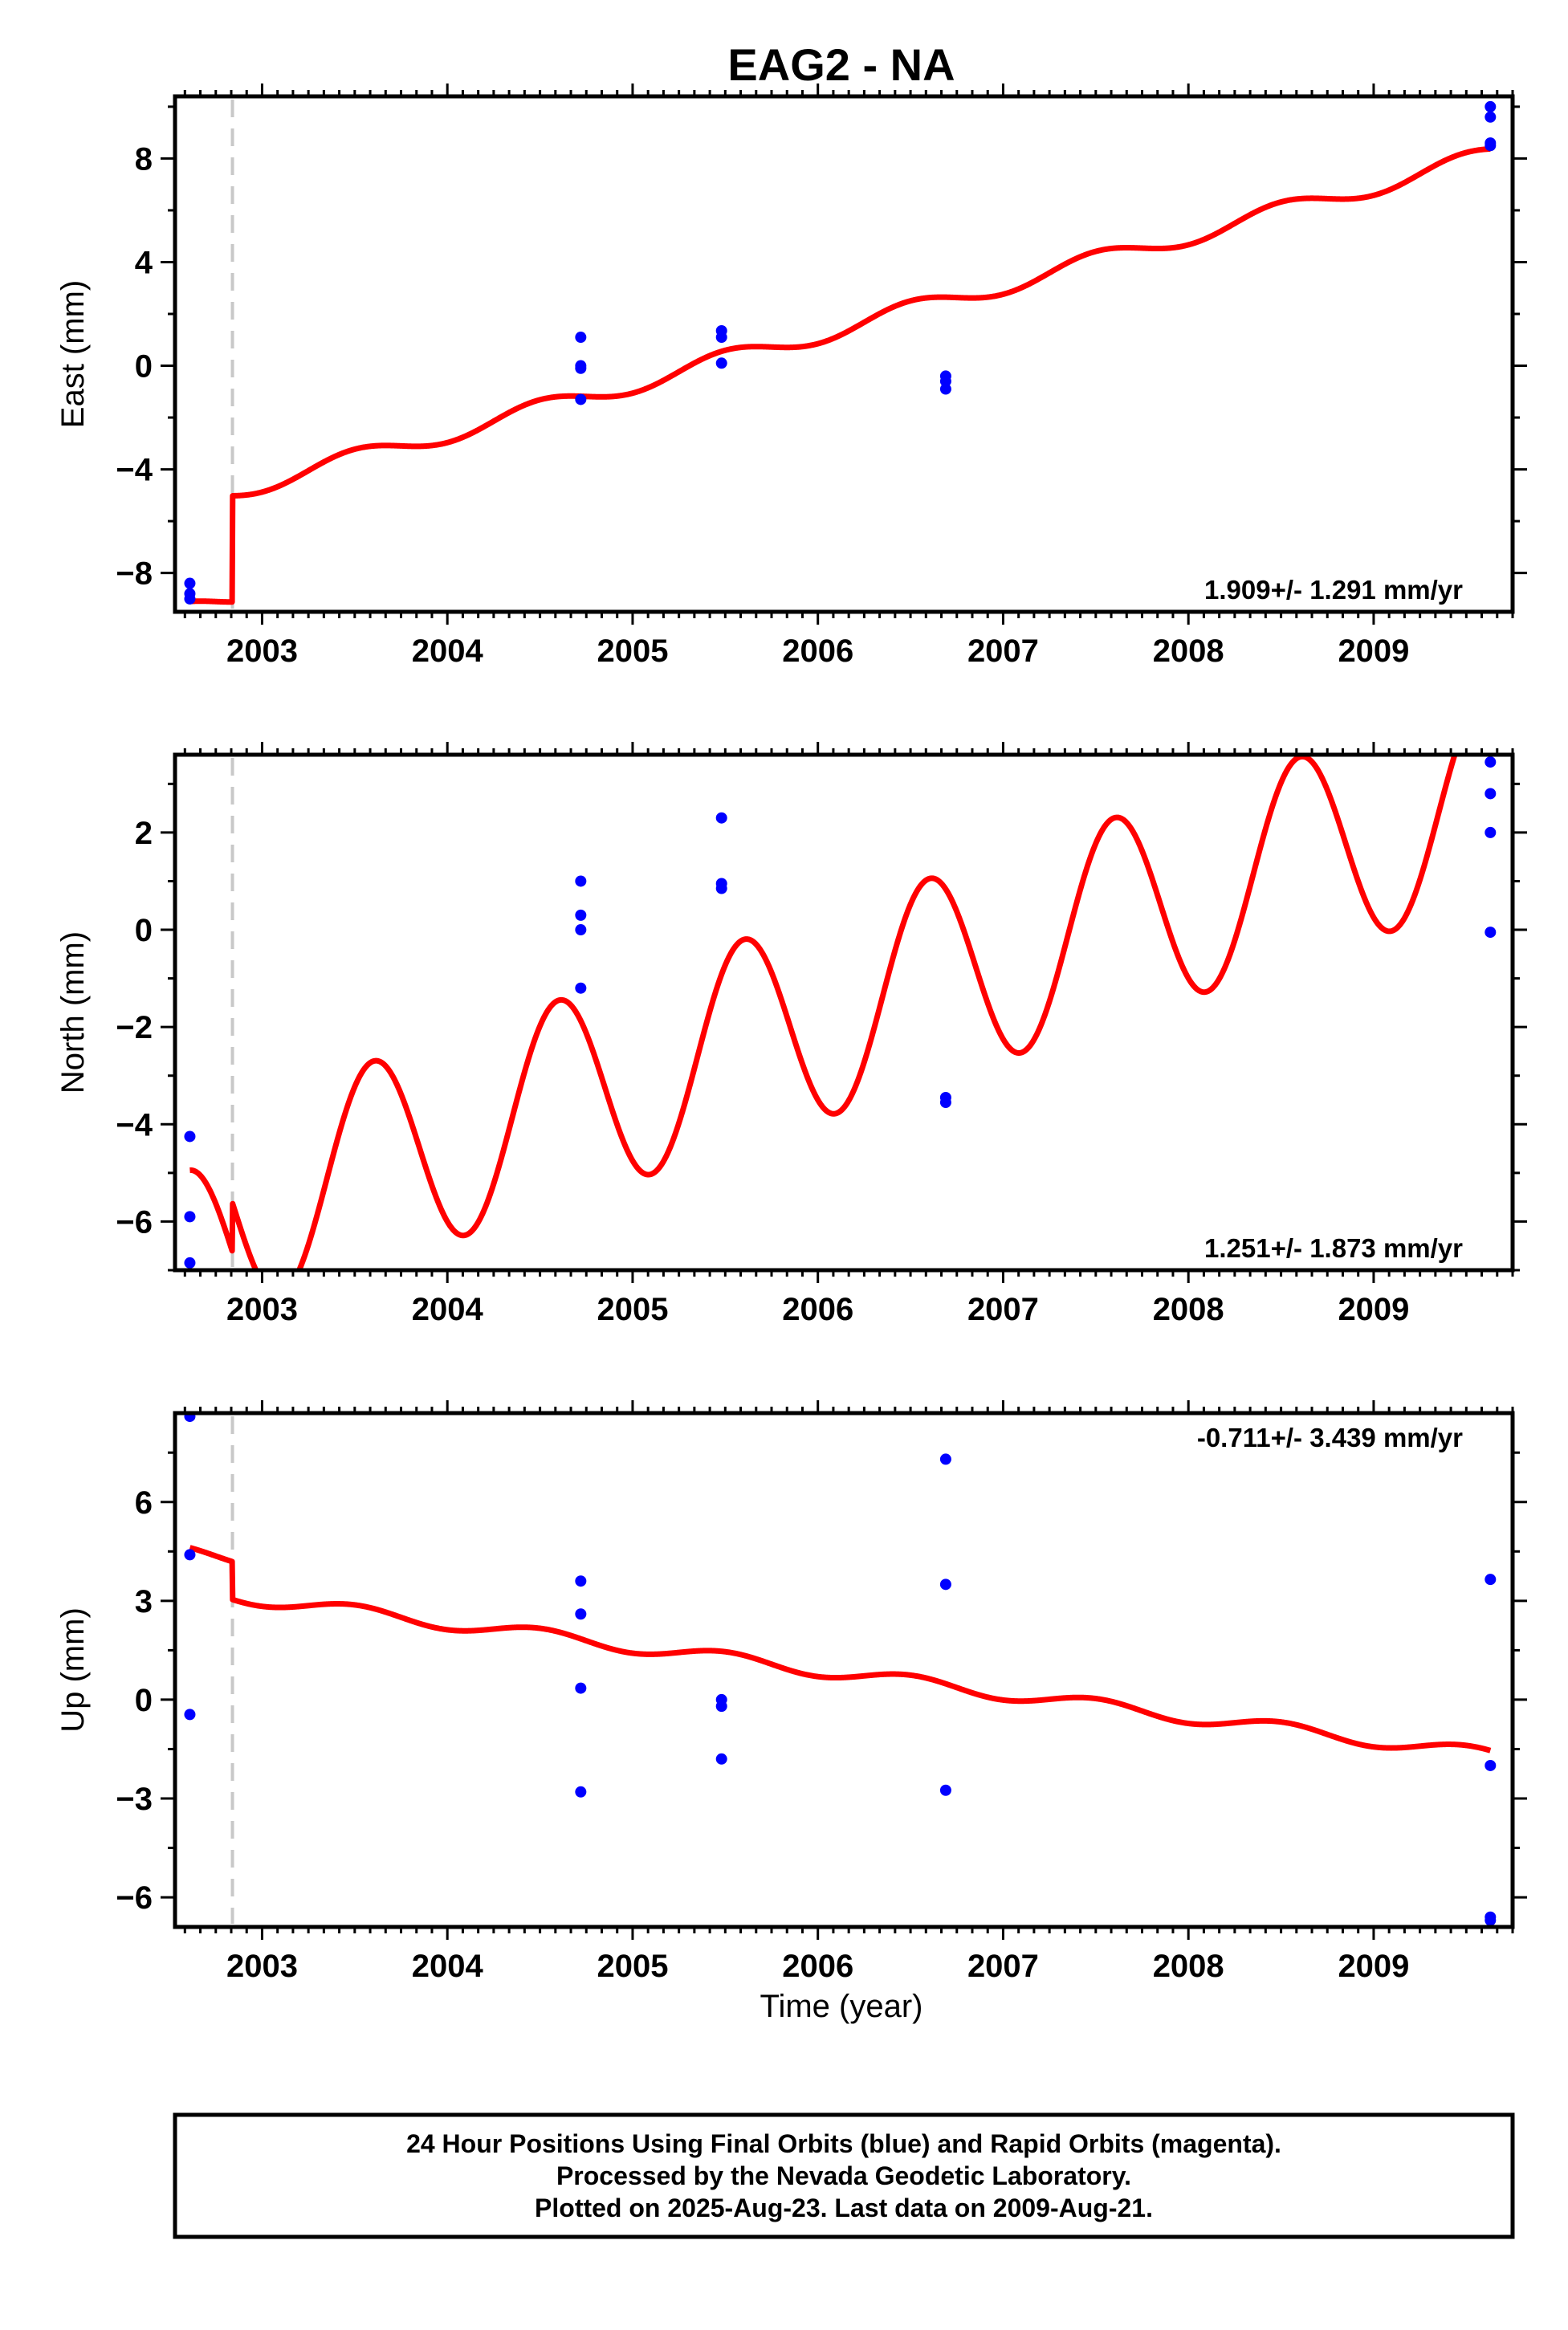 Image resolution: width=1568 pixels, height=2330 pixels. I want to click on chart-title: EAG2 - NA, so click(841, 64).